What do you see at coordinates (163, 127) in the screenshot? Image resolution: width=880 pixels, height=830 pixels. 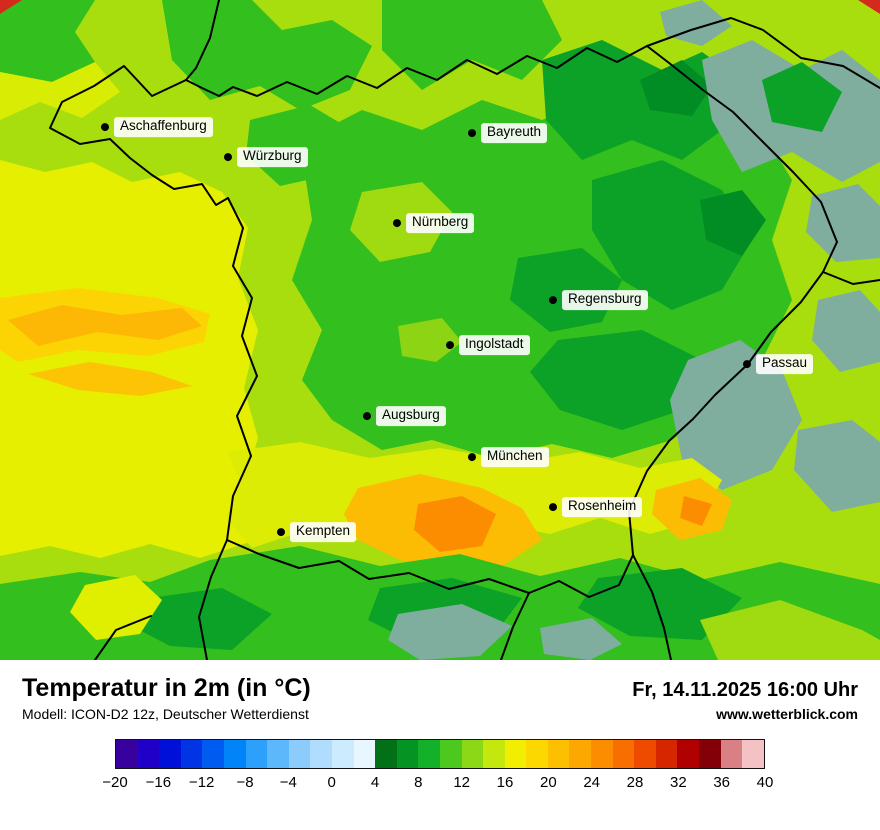 I see `city-label: Aschaffenburg` at bounding box center [163, 127].